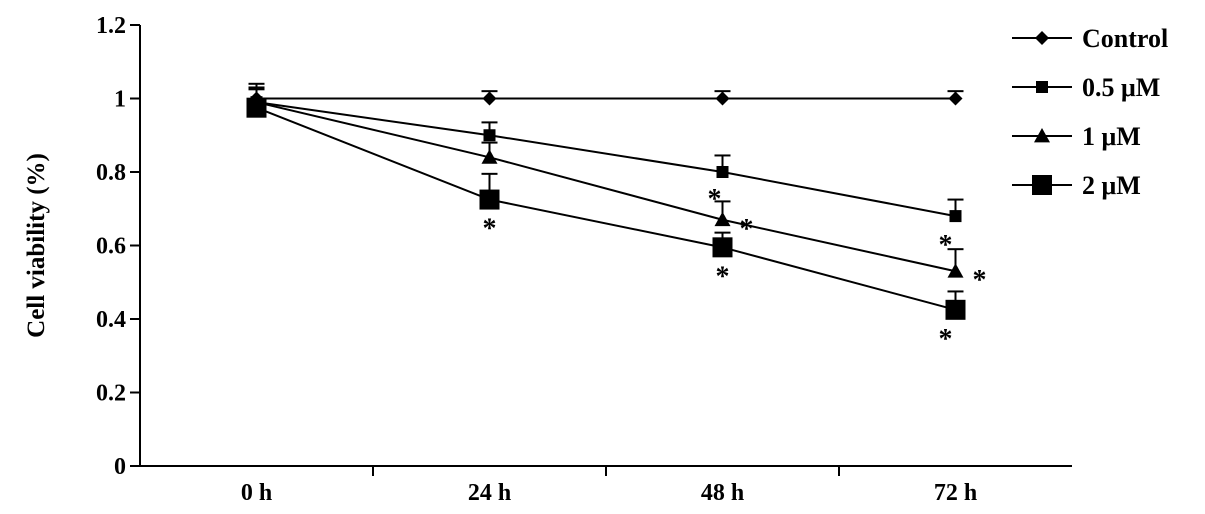 The image size is (1205, 514). What do you see at coordinates (1076, 185) in the screenshot?
I see `legend-item-3: 2 μM` at bounding box center [1076, 185].